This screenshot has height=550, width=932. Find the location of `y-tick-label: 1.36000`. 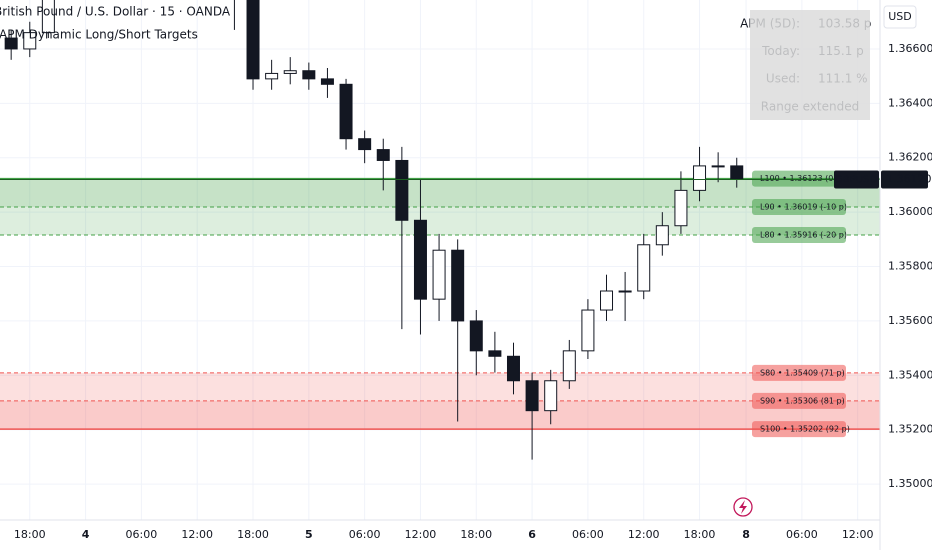

y-tick-label: 1.36000 is located at coordinates (910, 211).